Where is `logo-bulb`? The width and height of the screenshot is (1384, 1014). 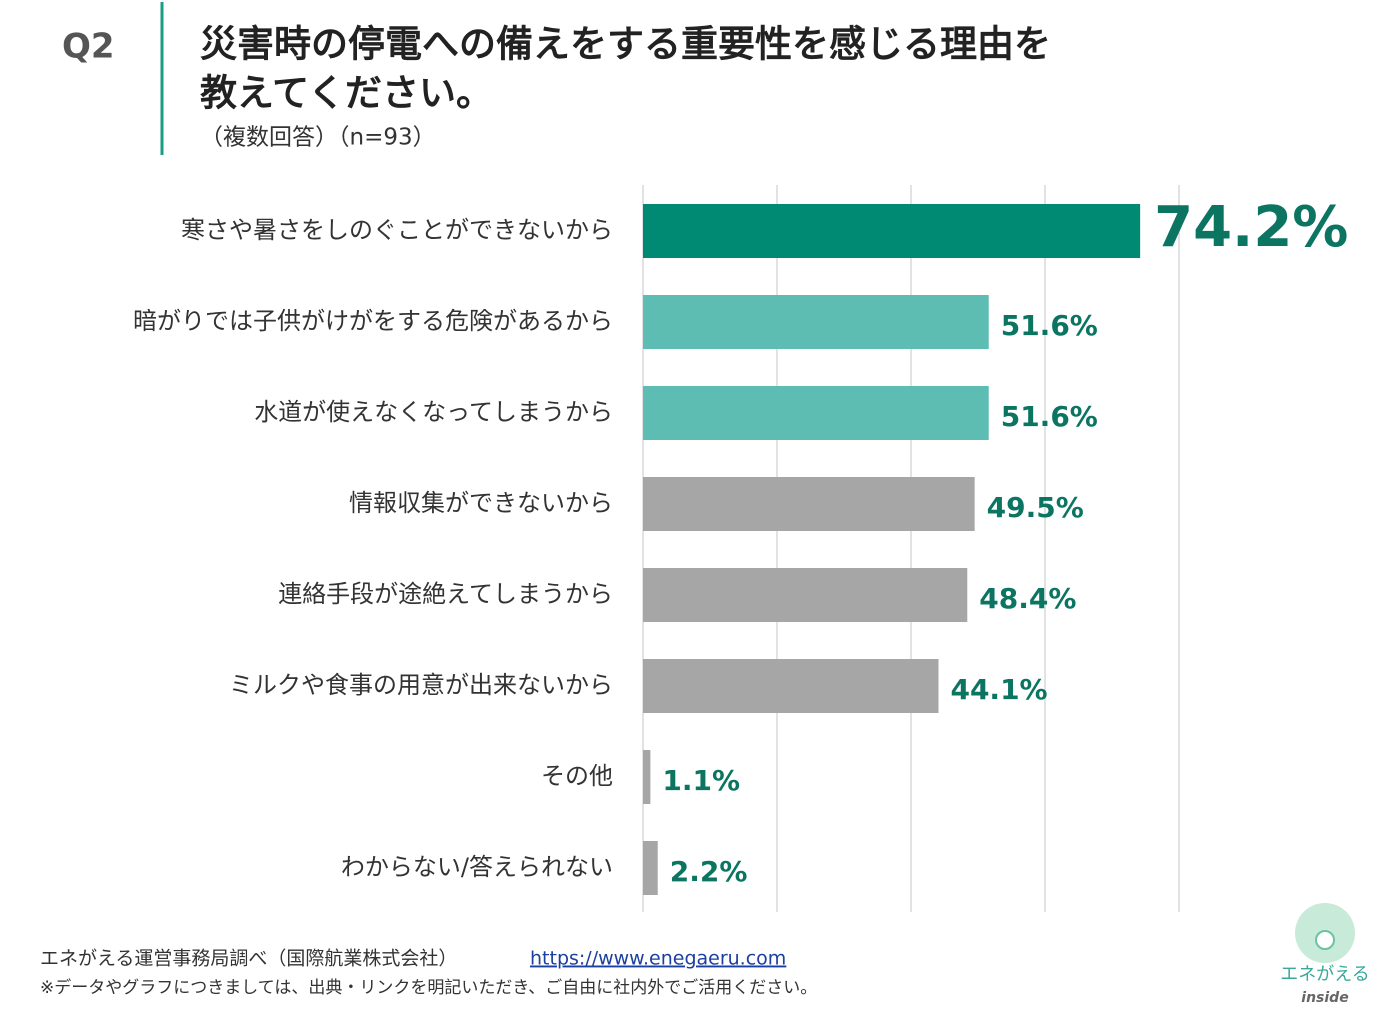
logo-bulb is located at coordinates (1325, 940).